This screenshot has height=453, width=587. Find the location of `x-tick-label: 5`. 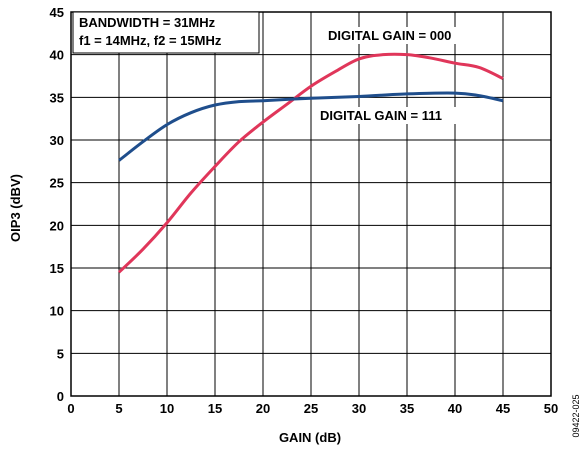

x-tick-label: 5 is located at coordinates (118, 408).